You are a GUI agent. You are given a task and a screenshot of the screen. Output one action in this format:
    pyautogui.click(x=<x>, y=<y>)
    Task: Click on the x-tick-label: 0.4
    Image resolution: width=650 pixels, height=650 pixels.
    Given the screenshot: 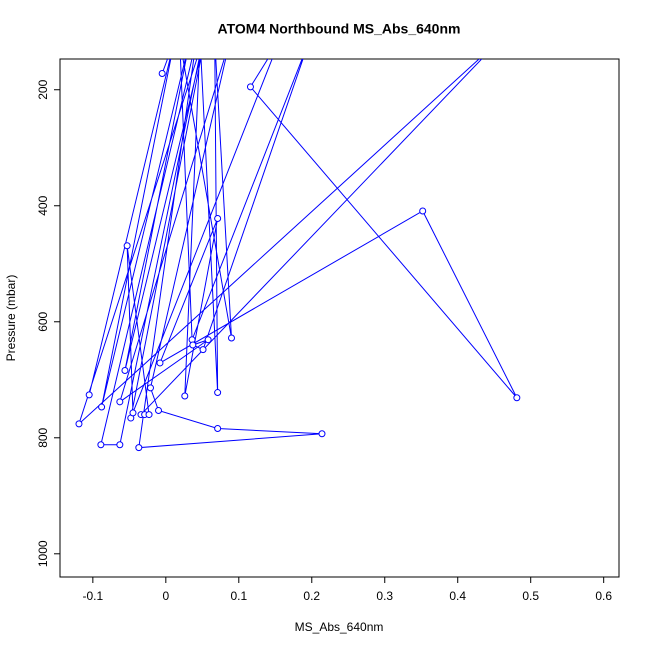 What is the action you would take?
    pyautogui.click(x=457, y=596)
    